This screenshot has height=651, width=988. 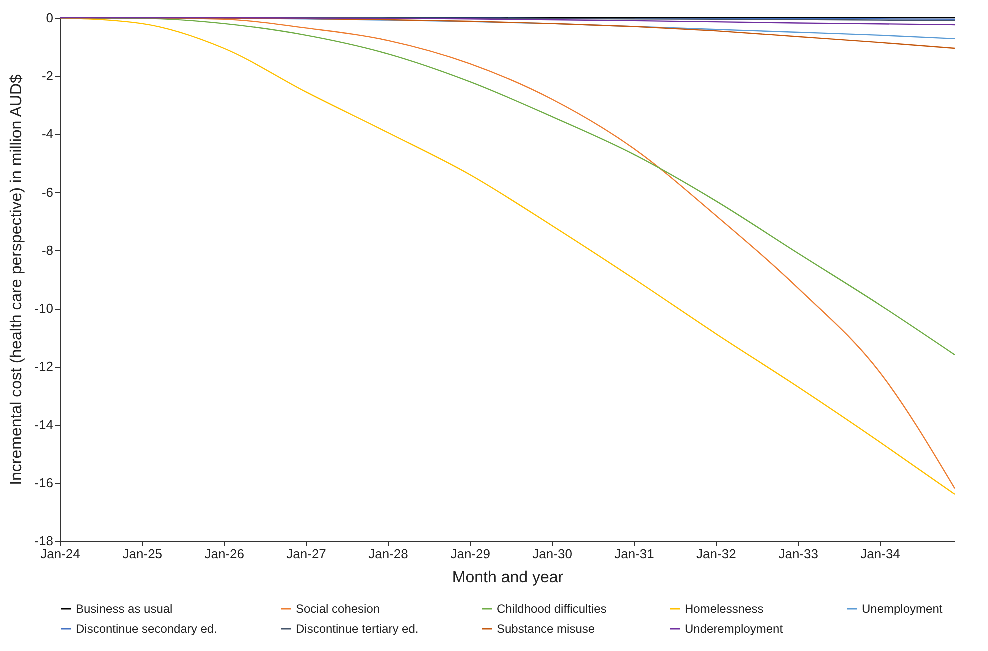 I want to click on y-tick-label: -6, so click(x=48, y=192).